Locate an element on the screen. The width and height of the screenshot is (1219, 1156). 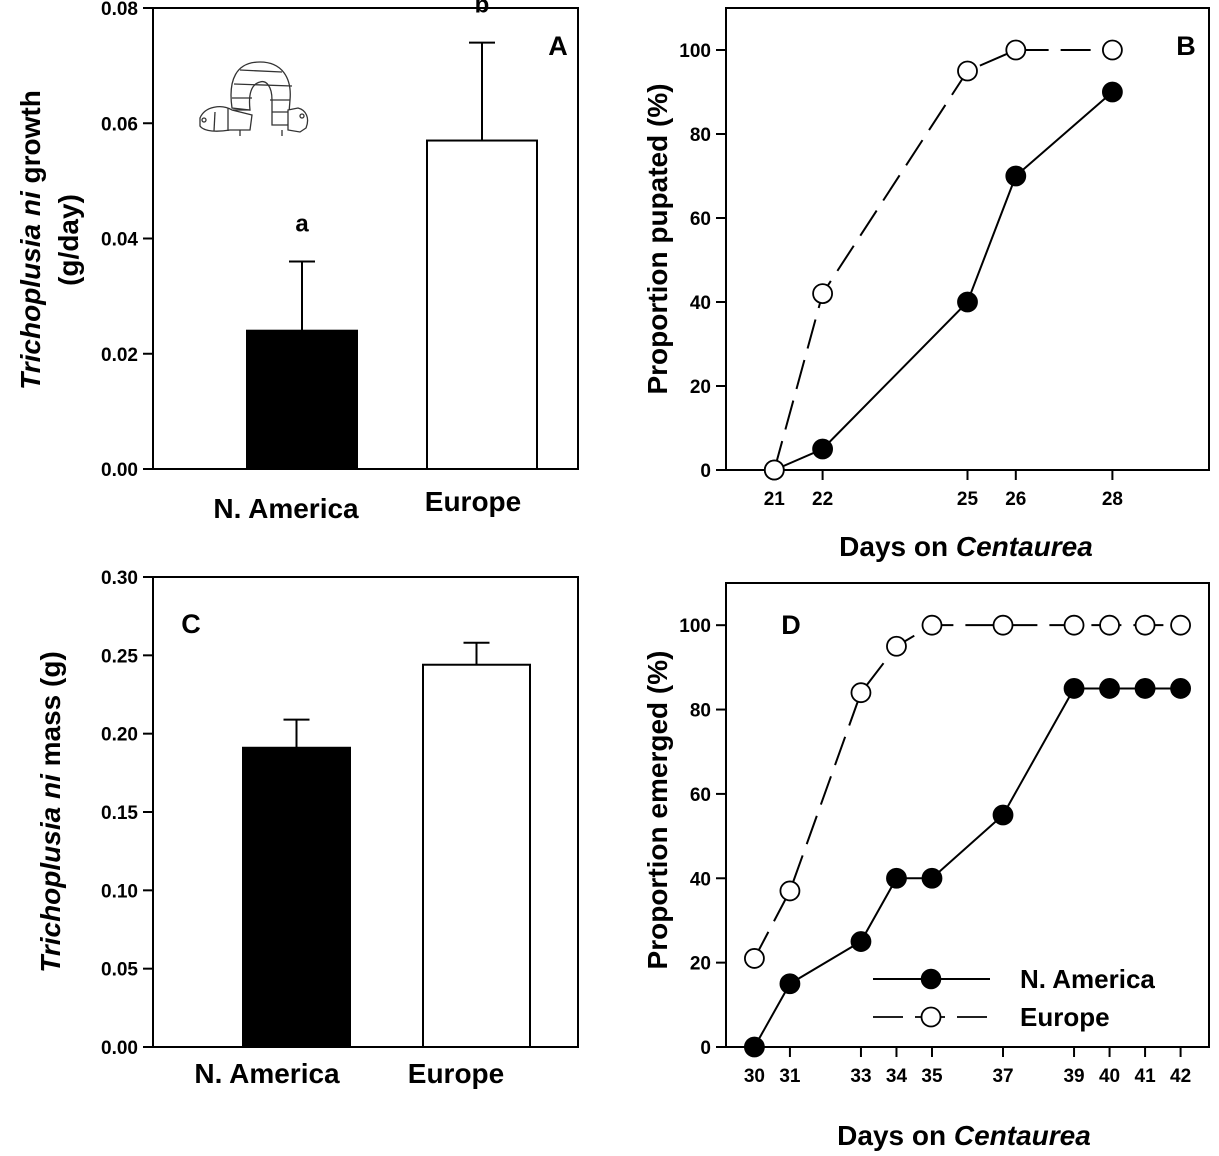
panel-b-xtick-label: 25 is located at coordinates (968, 499).